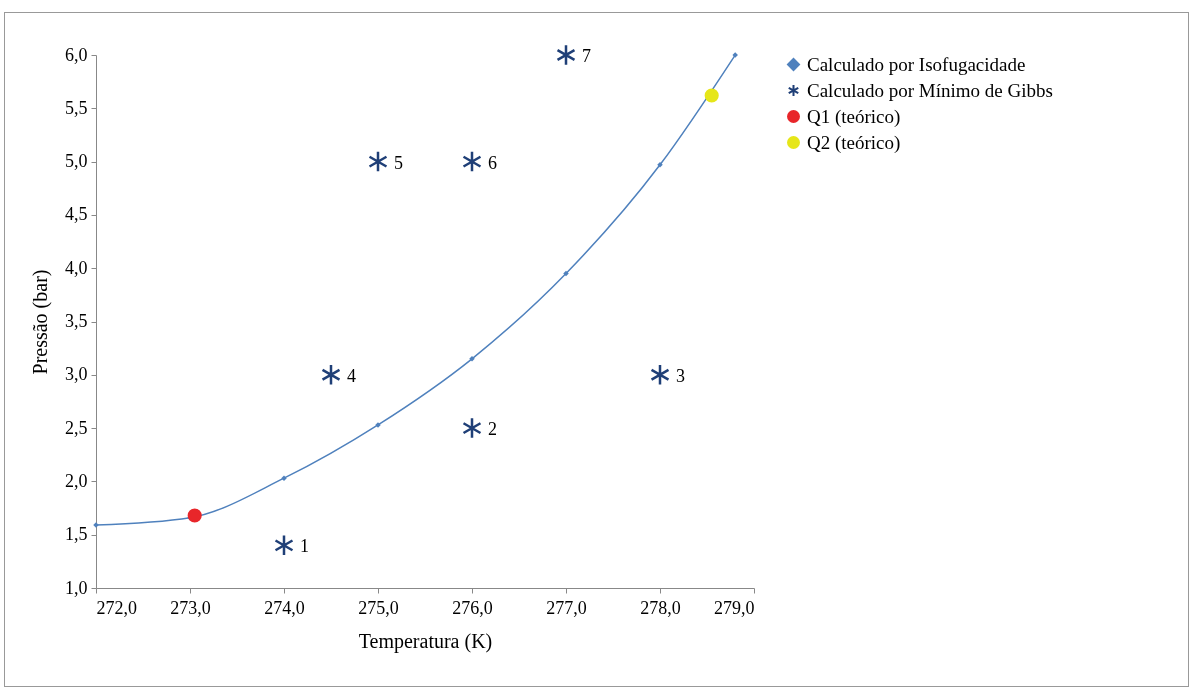  Describe the element at coordinates (425, 641) in the screenshot. I see `x-axis-title: Temperatura (K)` at that location.